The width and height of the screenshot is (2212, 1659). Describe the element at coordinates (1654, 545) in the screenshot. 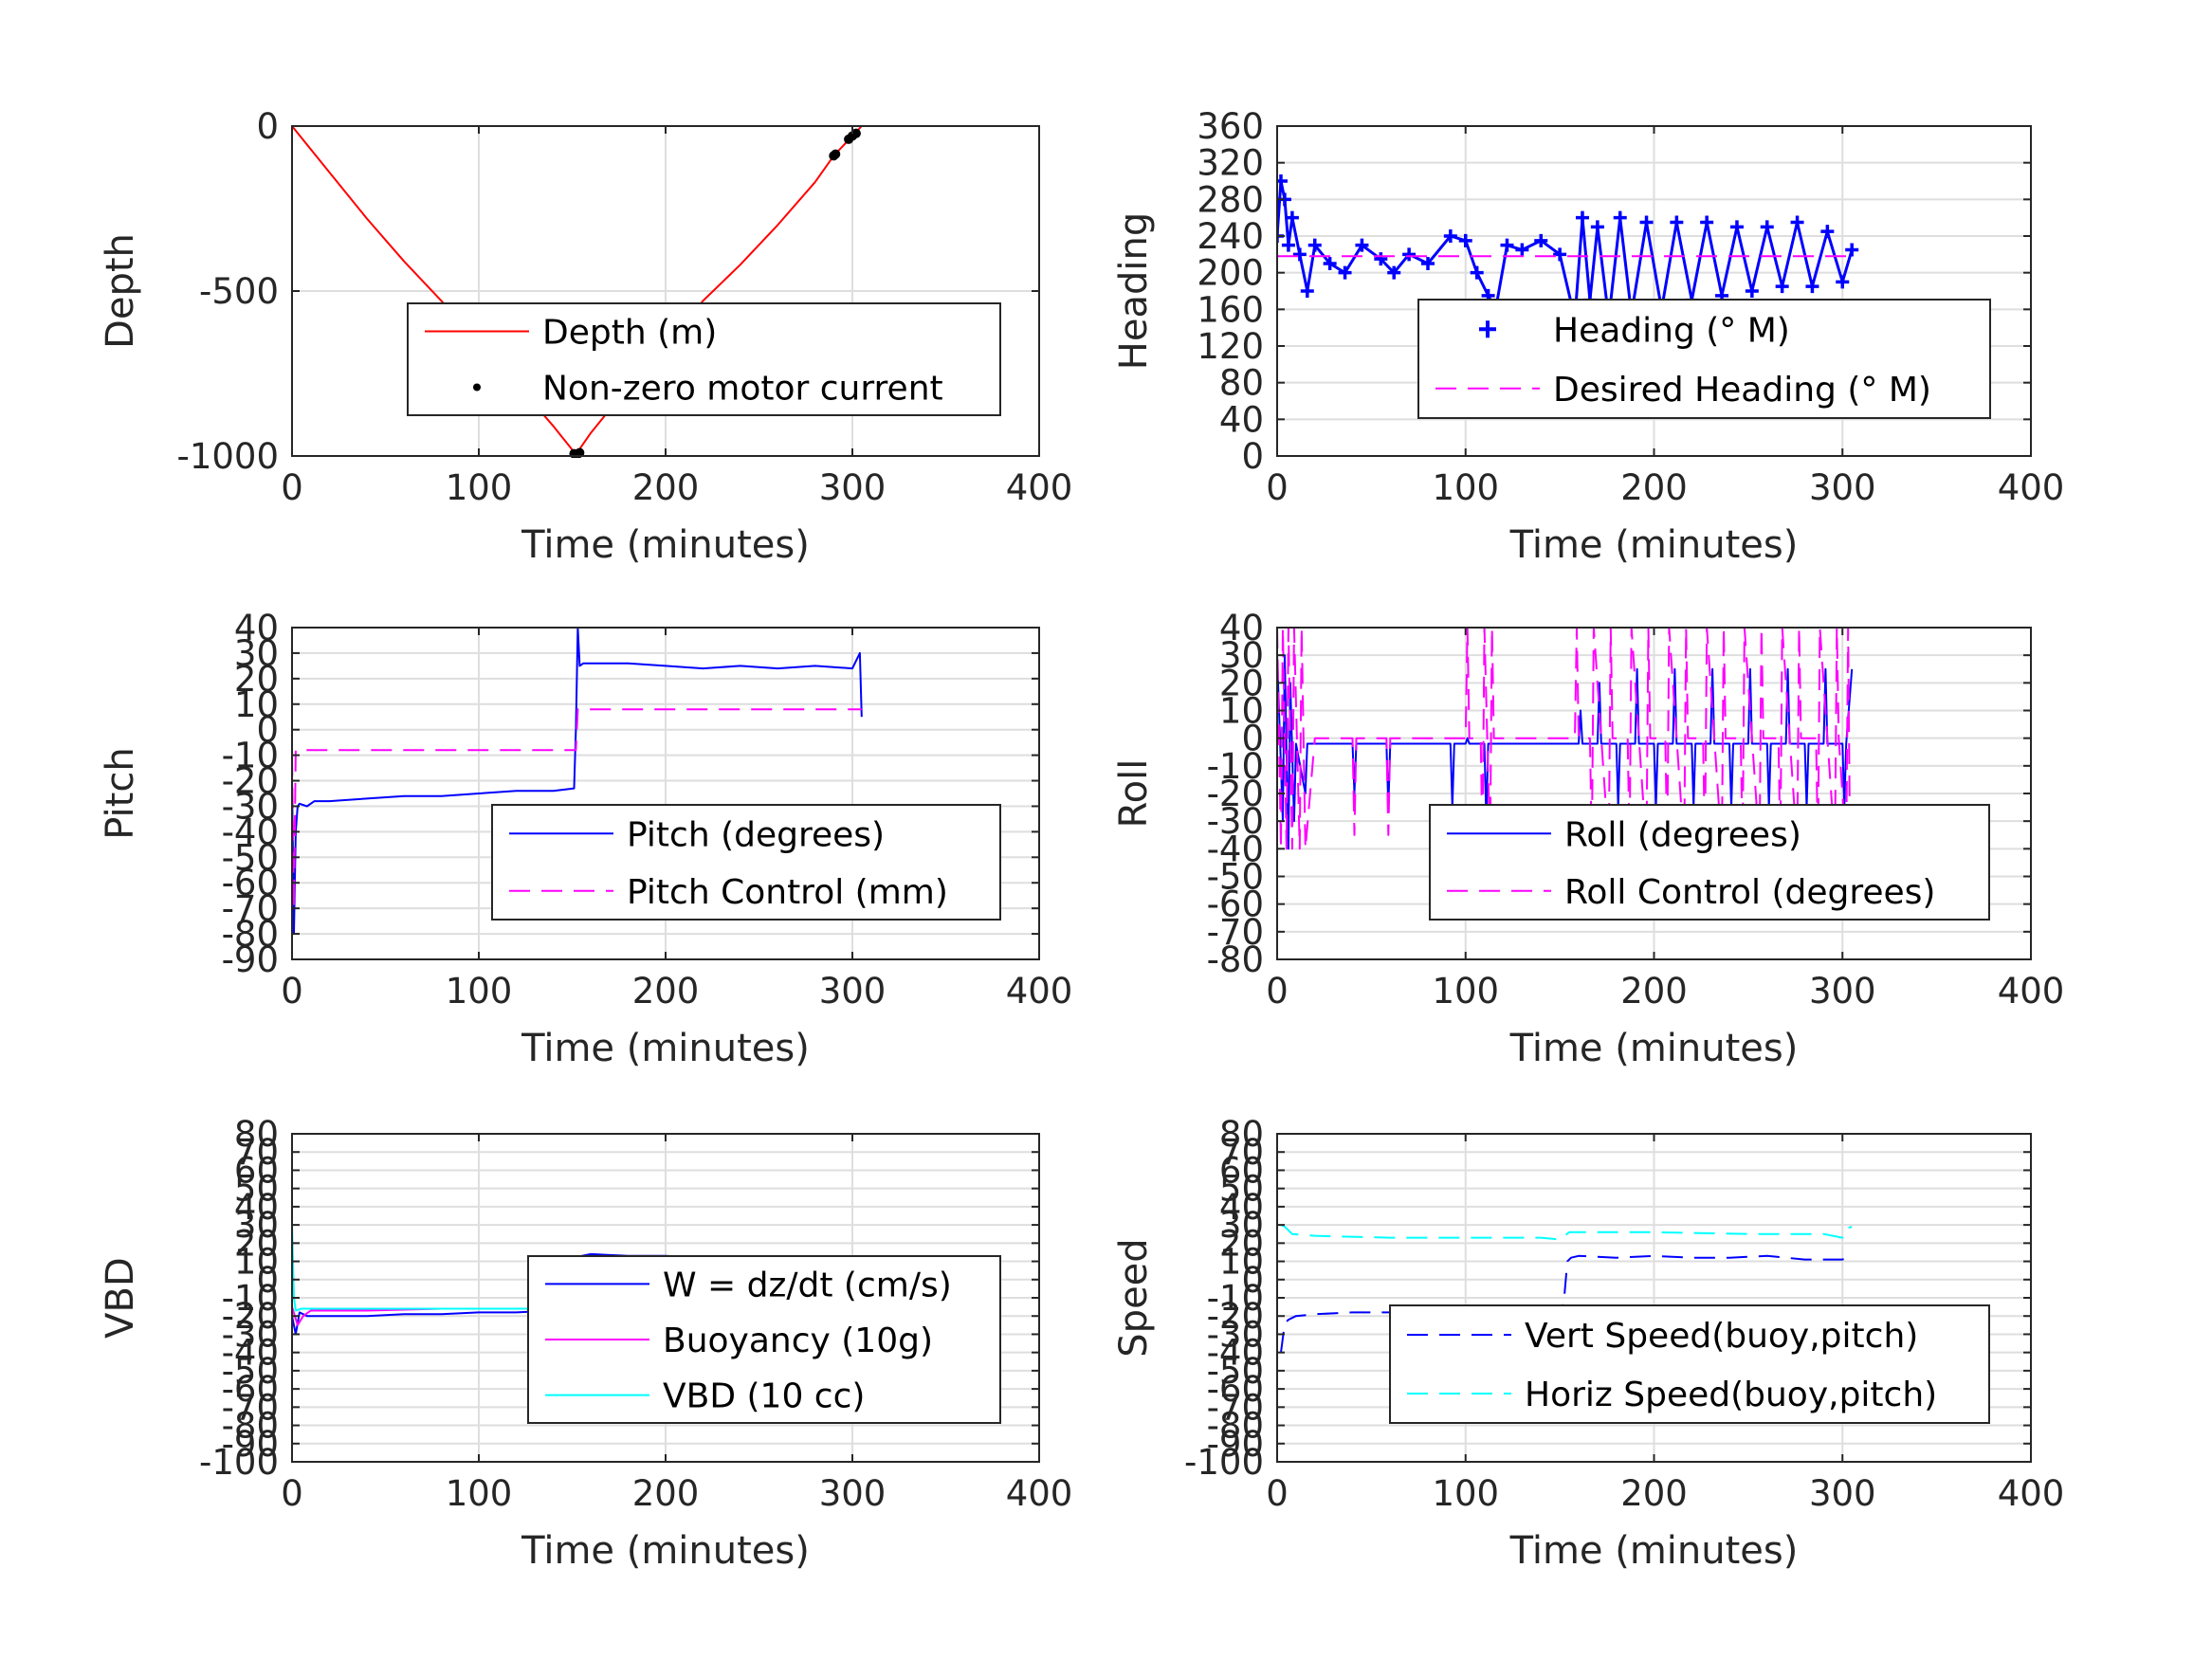

I see `heading-xlabel: Time (minutes)` at that location.